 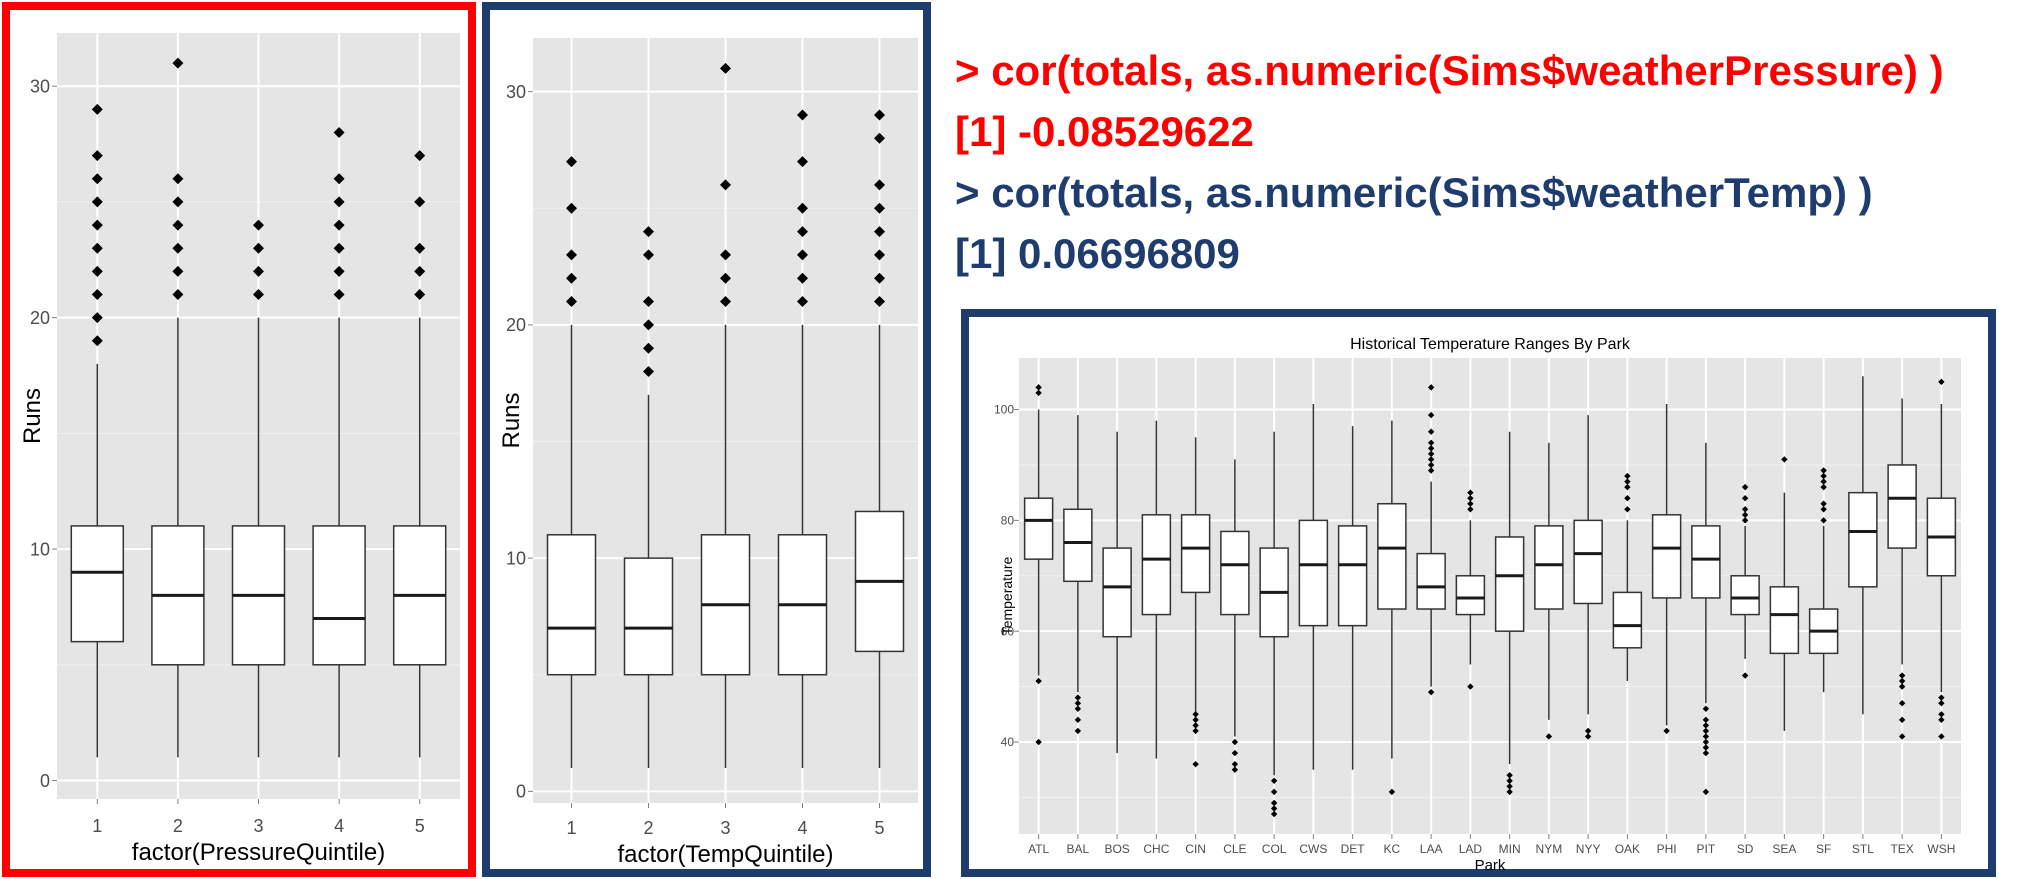 What do you see at coordinates (1274, 849) in the screenshot?
I see `x-tick-label: COL` at bounding box center [1274, 849].